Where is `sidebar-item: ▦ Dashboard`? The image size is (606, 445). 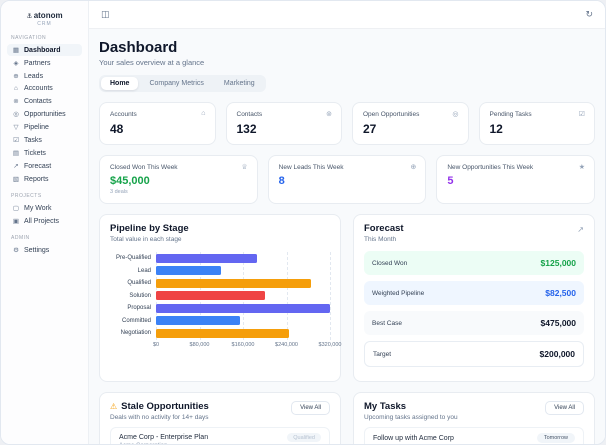
sidebar-item: ▦ Dashboard is located at coordinates (44, 50).